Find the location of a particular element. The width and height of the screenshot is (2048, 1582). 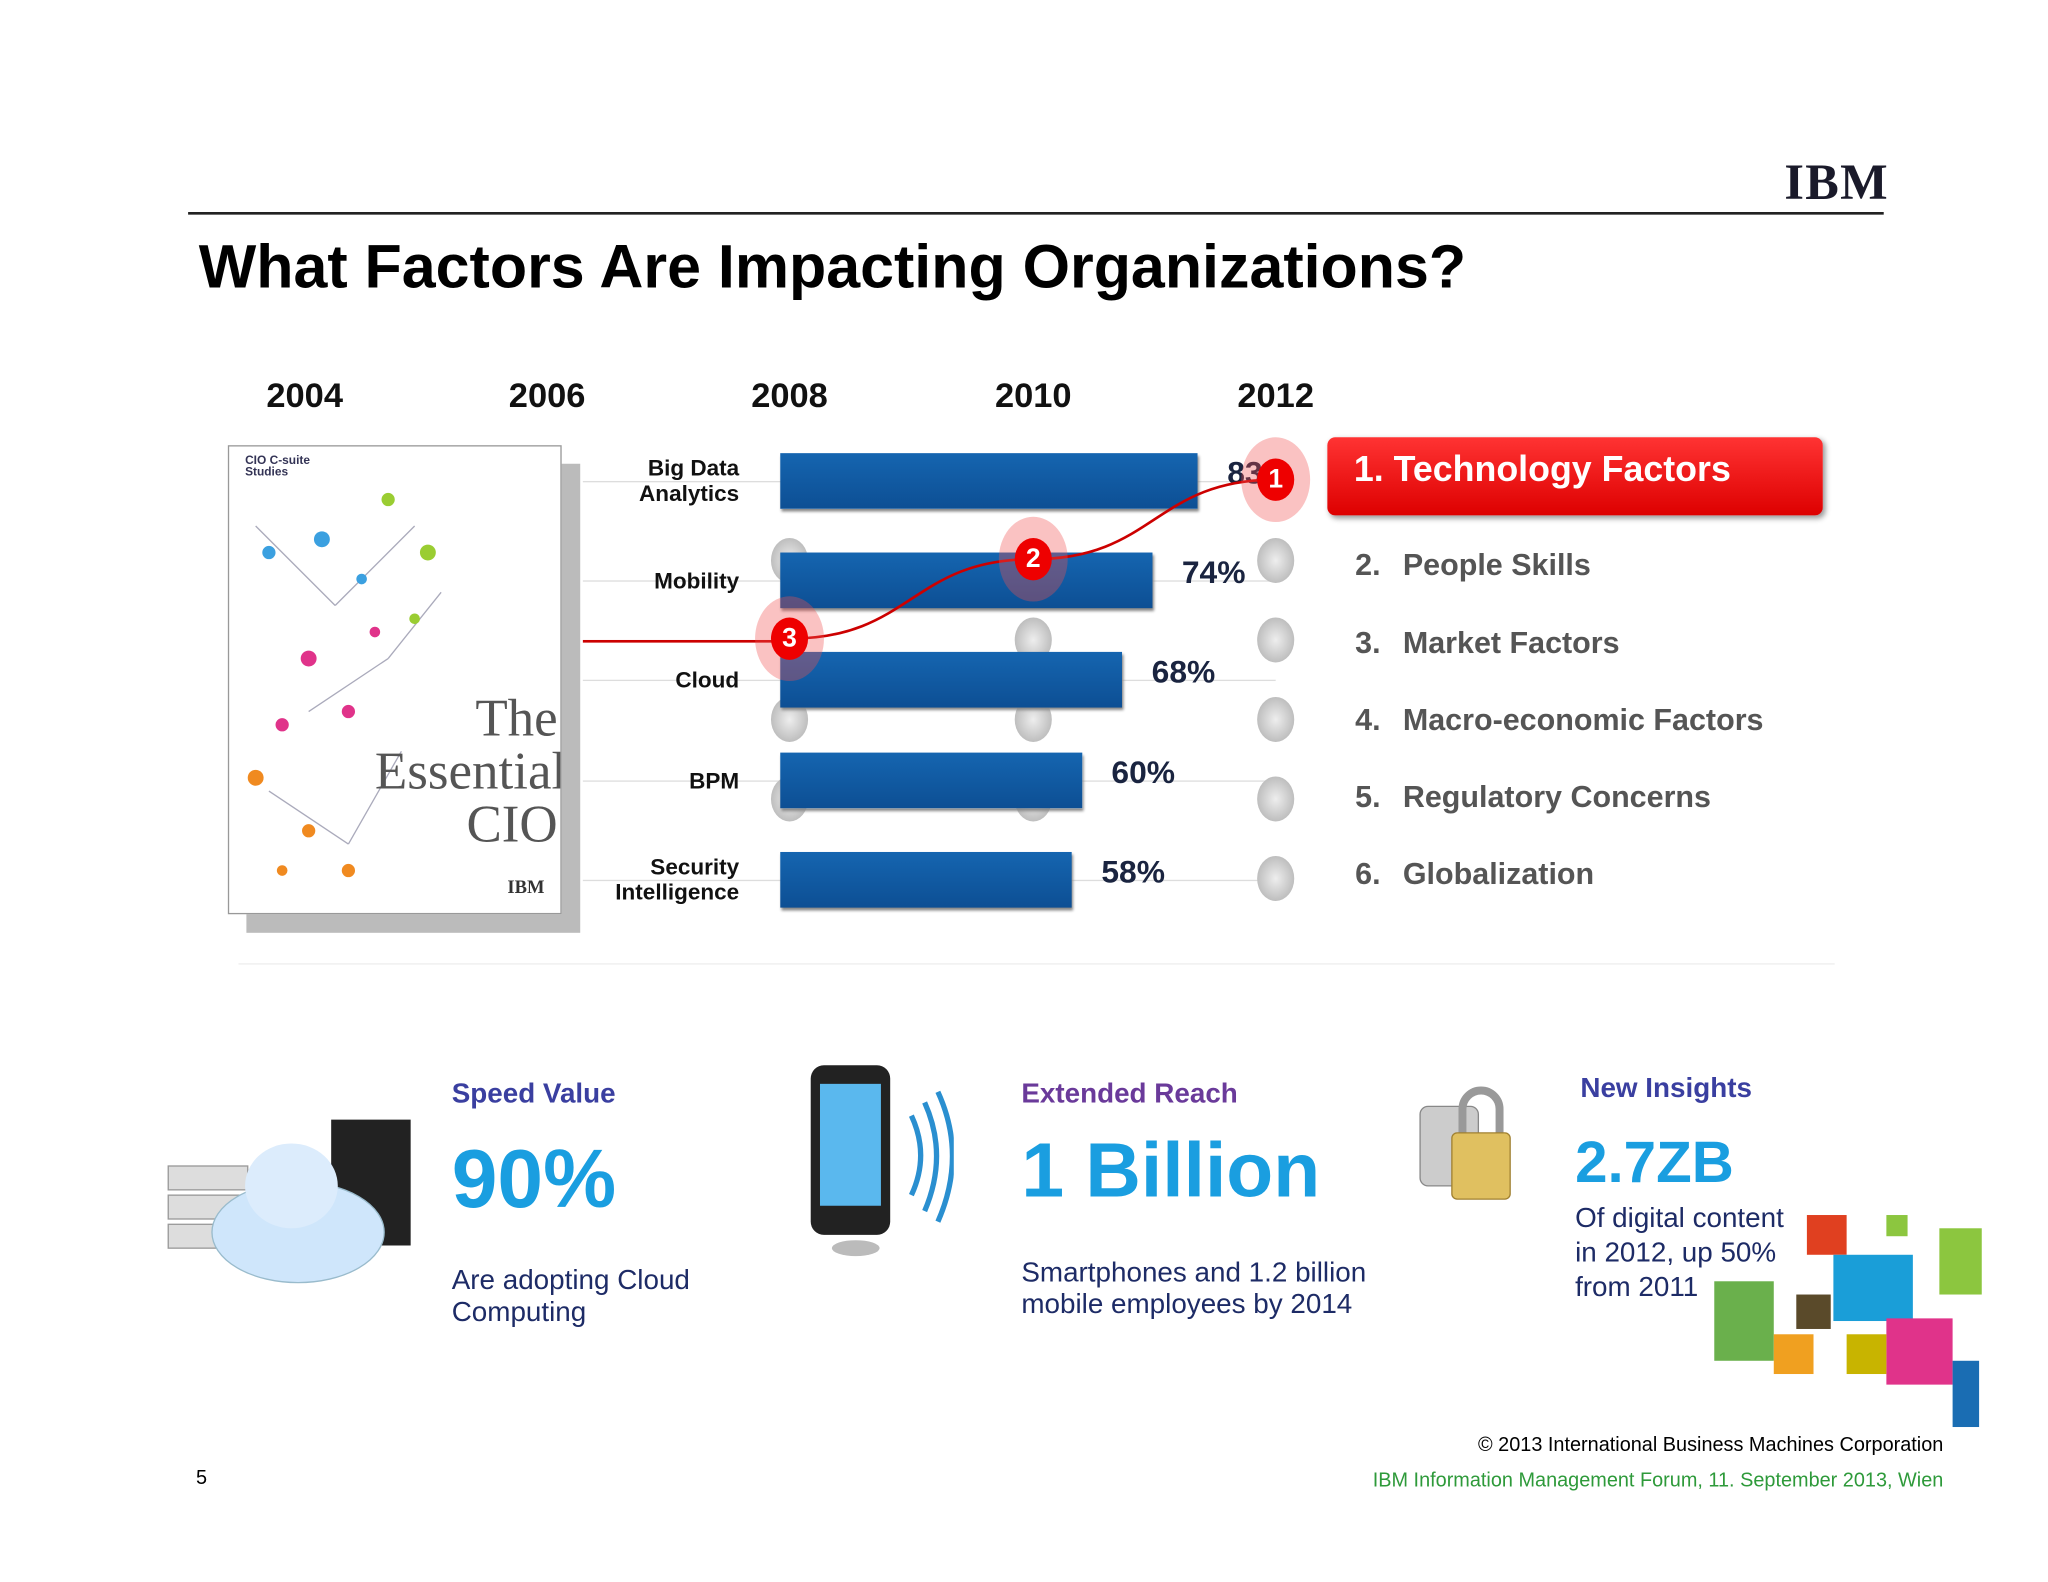

ibm-logo: IBM is located at coordinates (1837, 183).